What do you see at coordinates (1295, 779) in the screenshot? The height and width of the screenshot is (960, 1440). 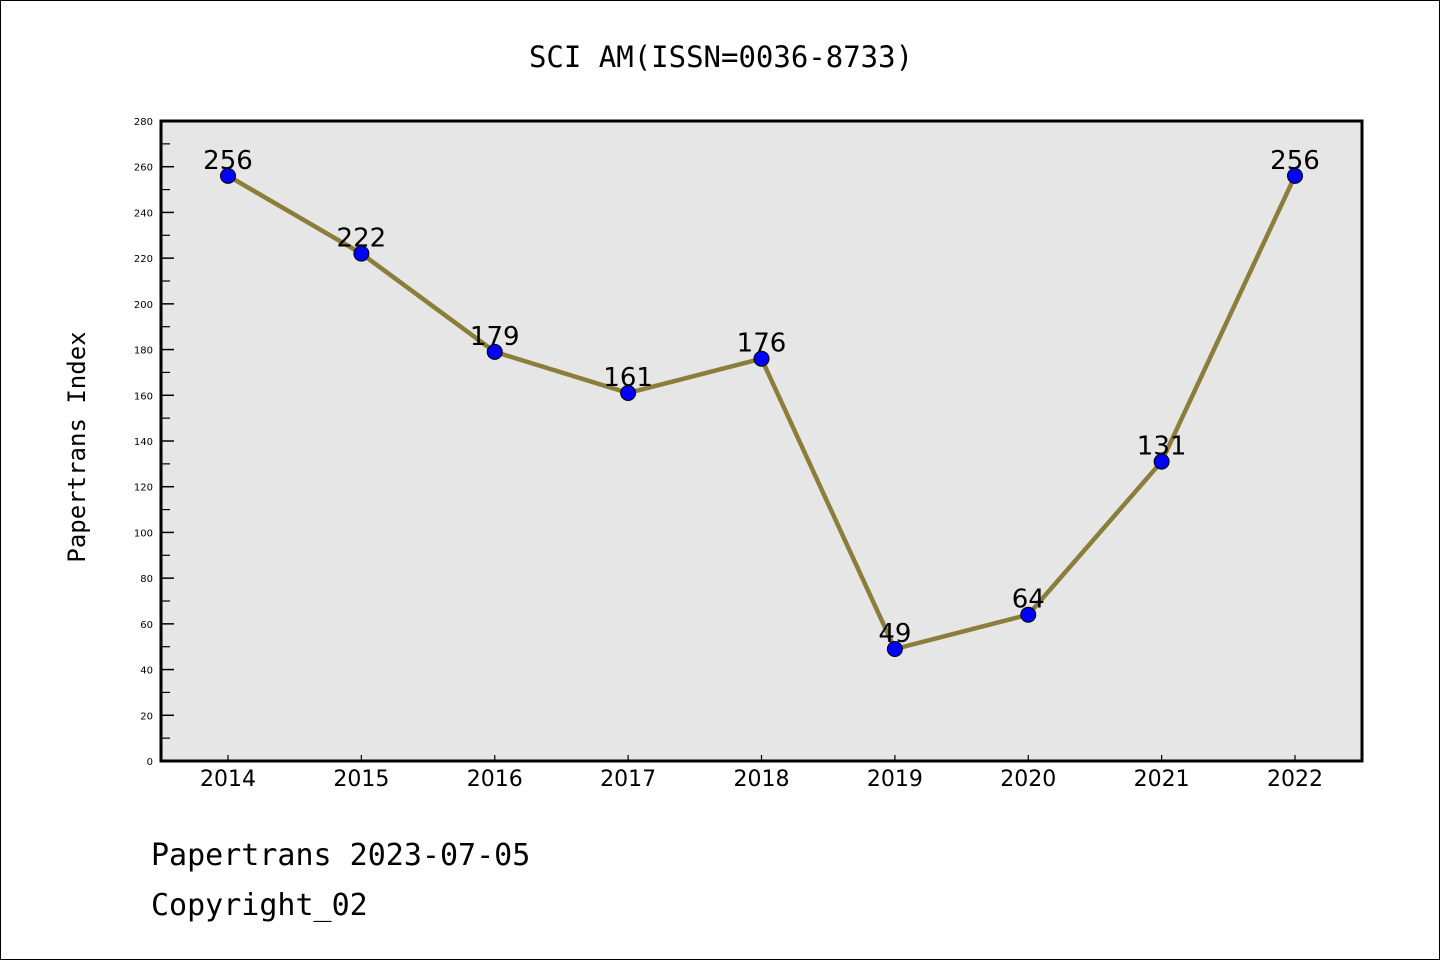 I see `x-tick-label: 2022` at bounding box center [1295, 779].